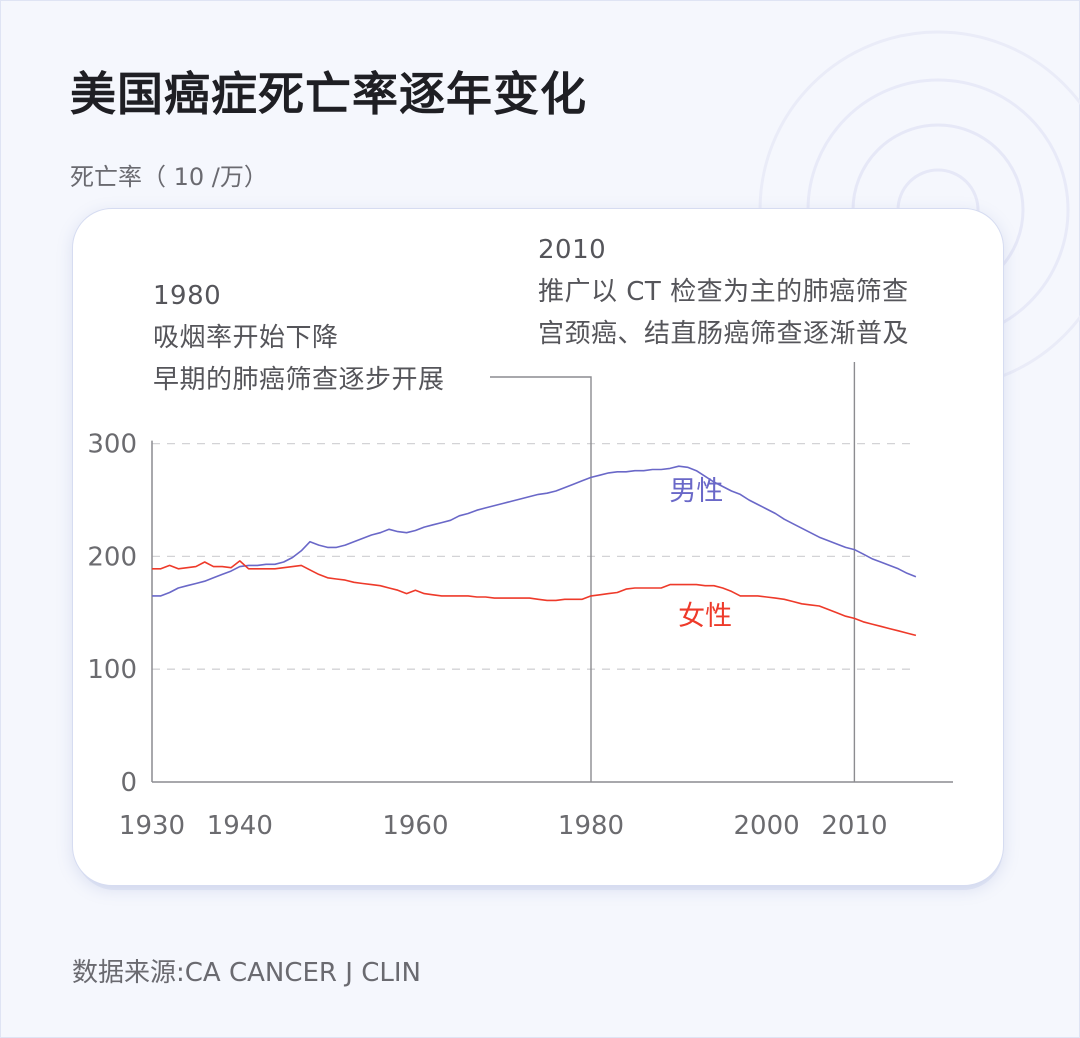 This screenshot has height=1038, width=1080. I want to click on page-title: 美国癌症死亡率逐年变化, so click(328, 94).